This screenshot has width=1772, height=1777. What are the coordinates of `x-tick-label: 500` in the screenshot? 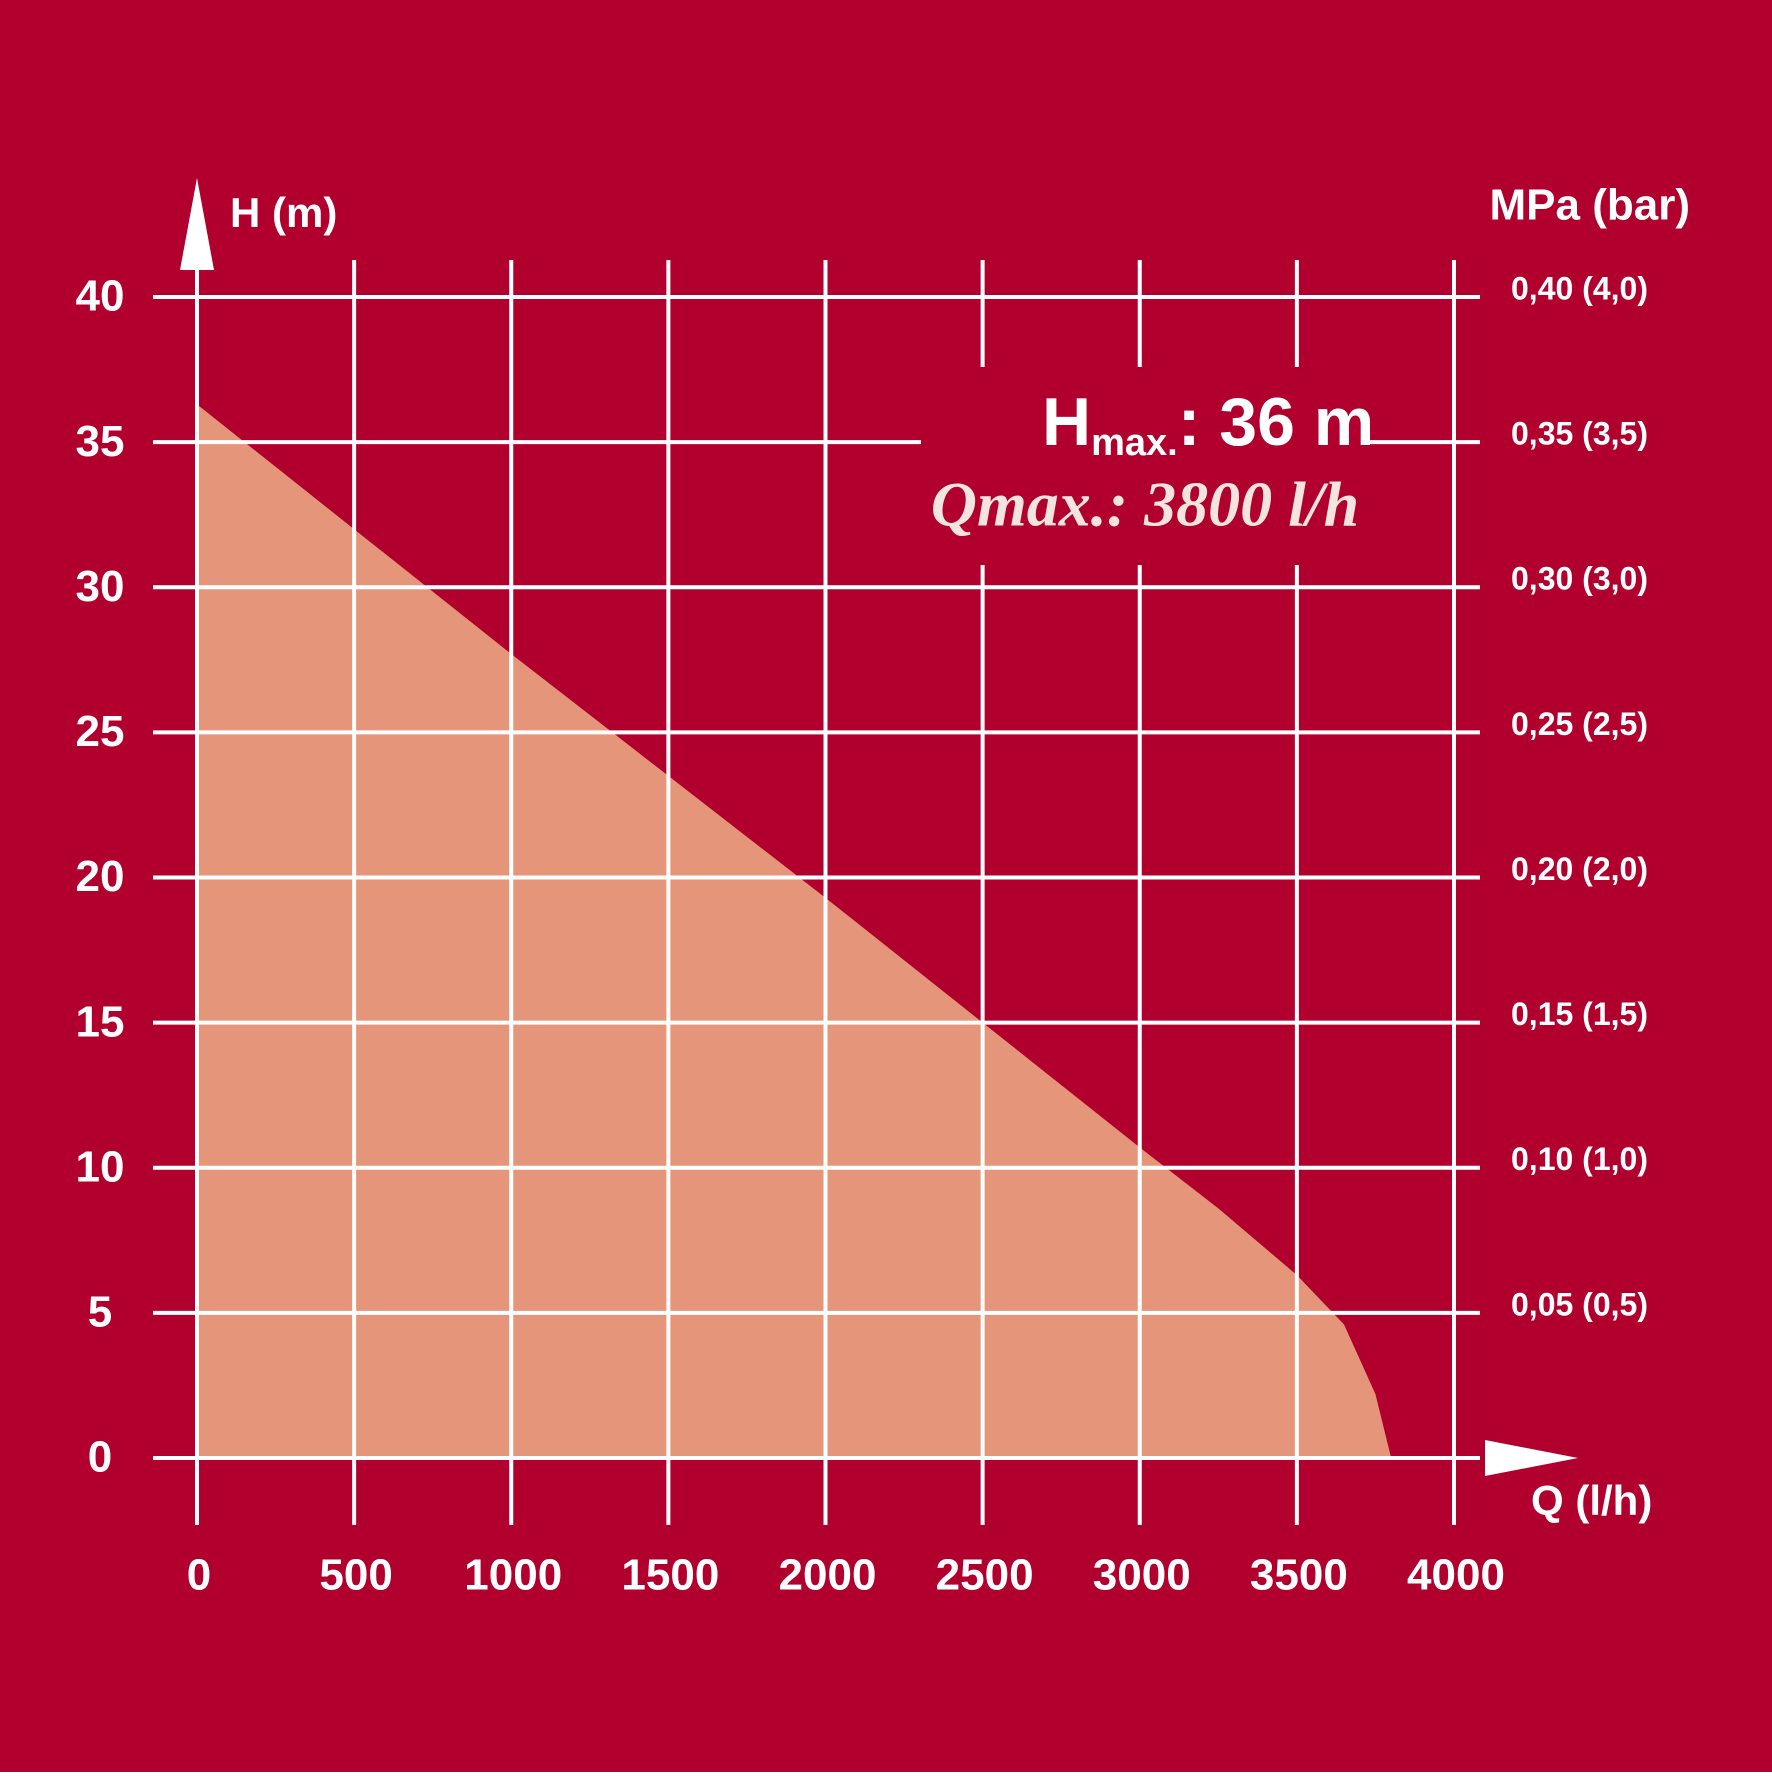 It's located at (355, 1575).